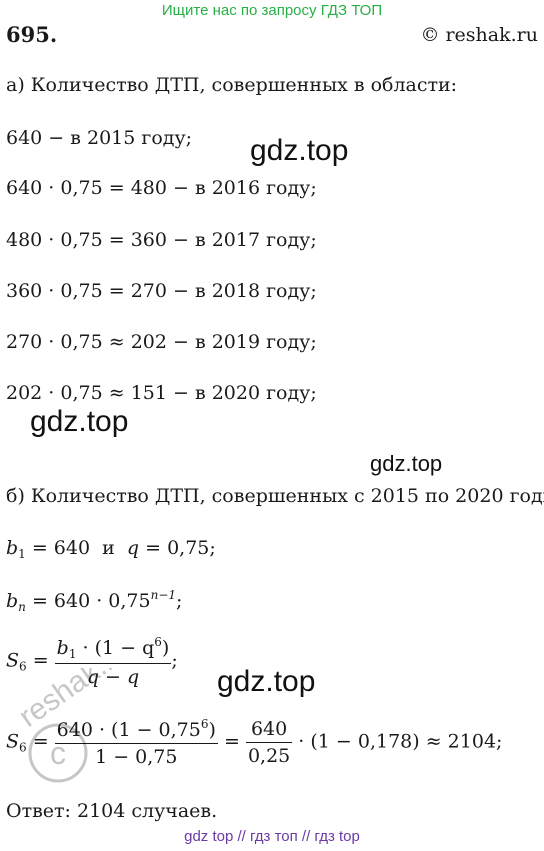  I want to click on task-number: 695., so click(32, 34).